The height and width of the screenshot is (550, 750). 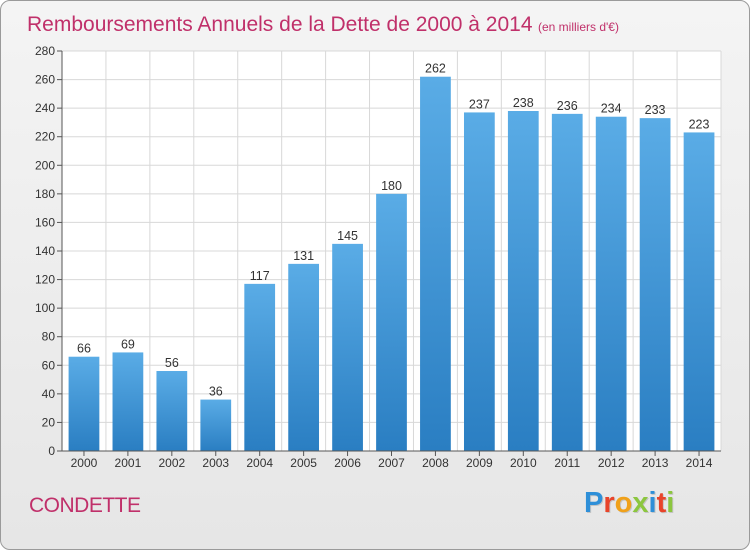 I want to click on x-tick-label-2003: 2003, so click(x=215, y=463).